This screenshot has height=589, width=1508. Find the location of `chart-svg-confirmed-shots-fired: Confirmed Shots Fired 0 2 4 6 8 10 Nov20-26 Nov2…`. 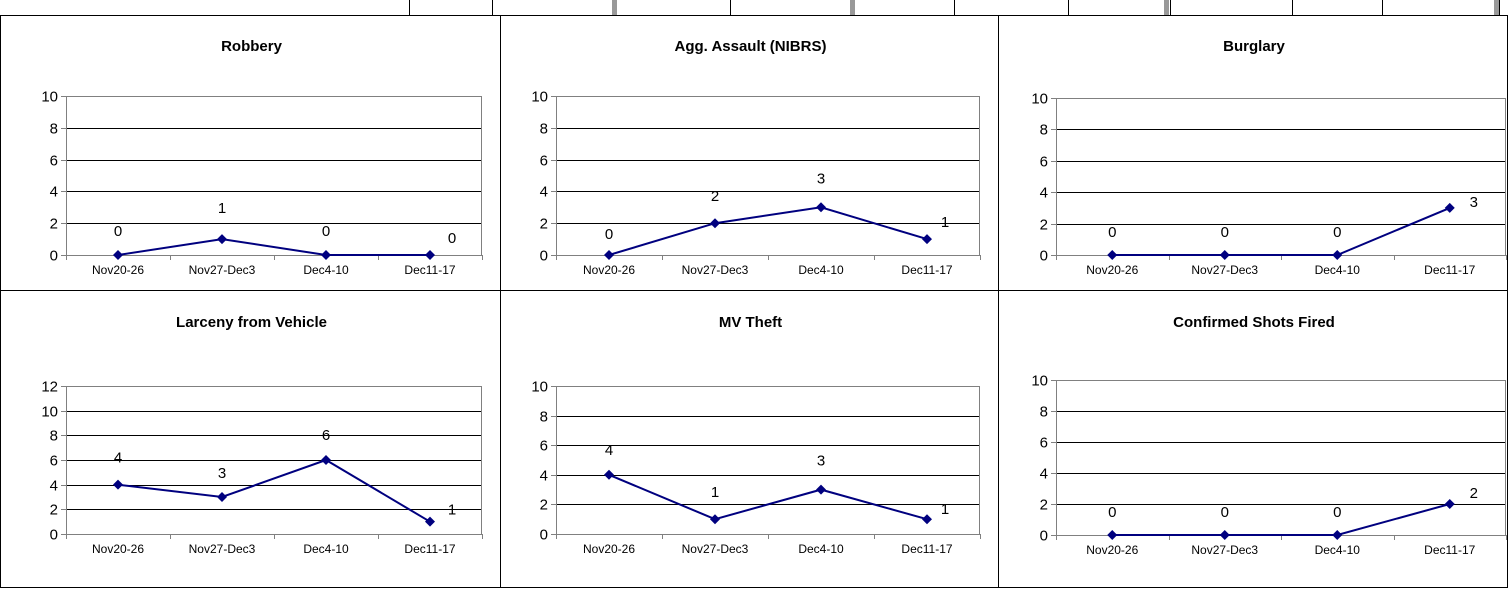

chart-svg-confirmed-shots-fired: Confirmed Shots Fired 0 2 4 6 8 10 Nov20-26 Nov2… is located at coordinates (1269, 435).